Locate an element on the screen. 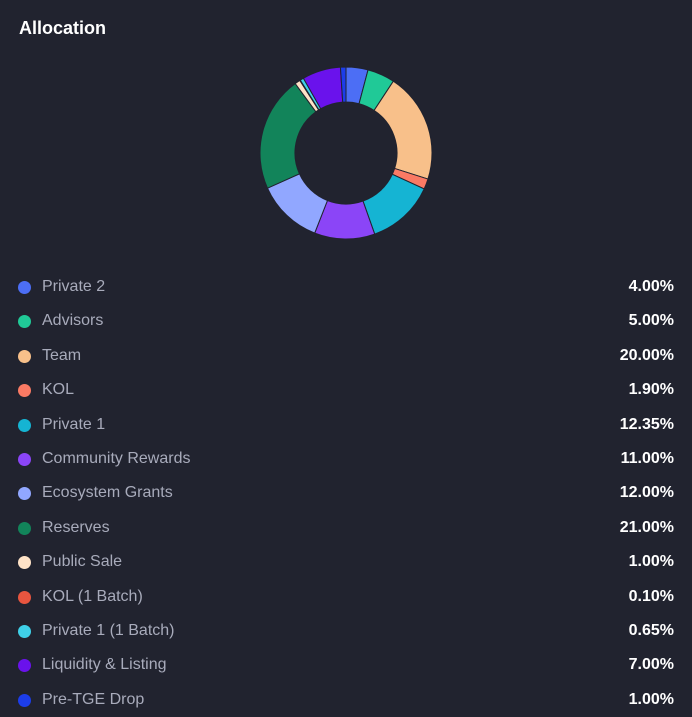 The height and width of the screenshot is (717, 692). legend-value: 5.00% is located at coordinates (651, 321).